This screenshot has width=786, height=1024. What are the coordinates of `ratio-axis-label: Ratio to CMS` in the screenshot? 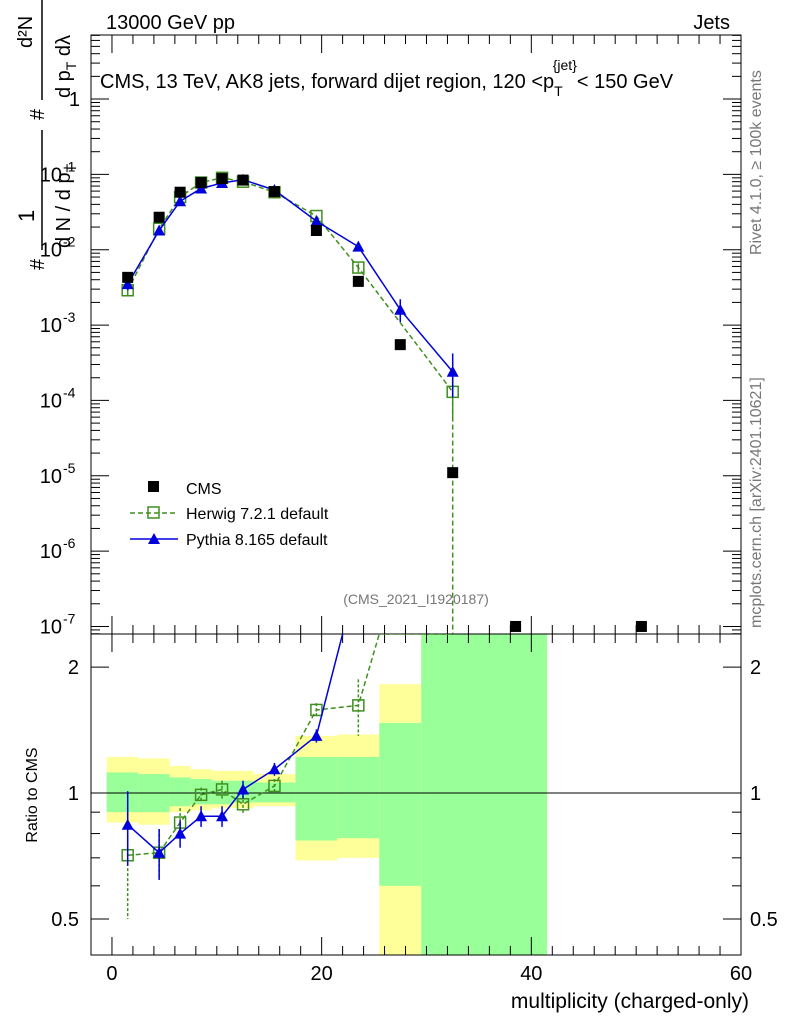 It's located at (32, 794).